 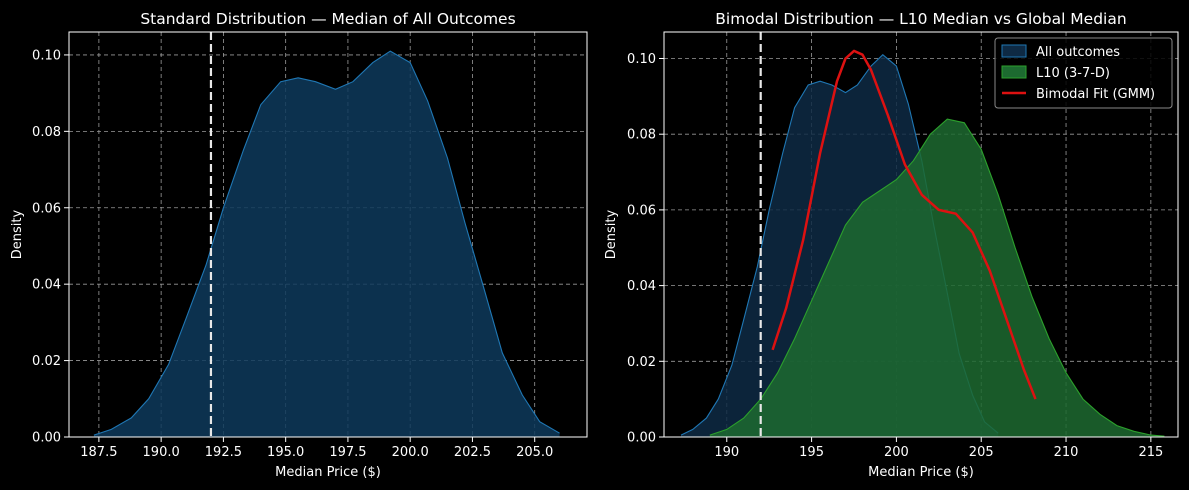 What do you see at coordinates (896, 452) in the screenshot?
I see `x-tick-label: 200` at bounding box center [896, 452].